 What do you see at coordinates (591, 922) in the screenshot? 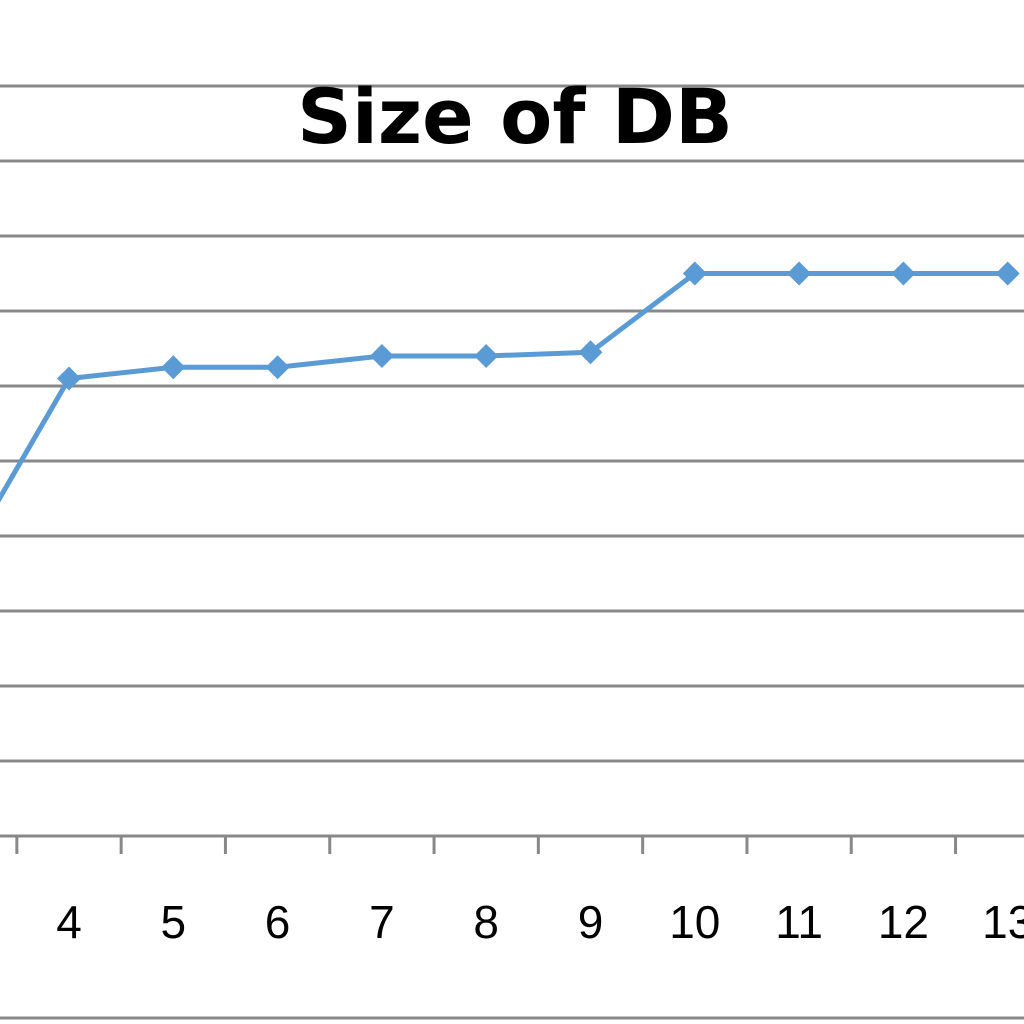
I see `x-tick-label-9: 9` at bounding box center [591, 922].